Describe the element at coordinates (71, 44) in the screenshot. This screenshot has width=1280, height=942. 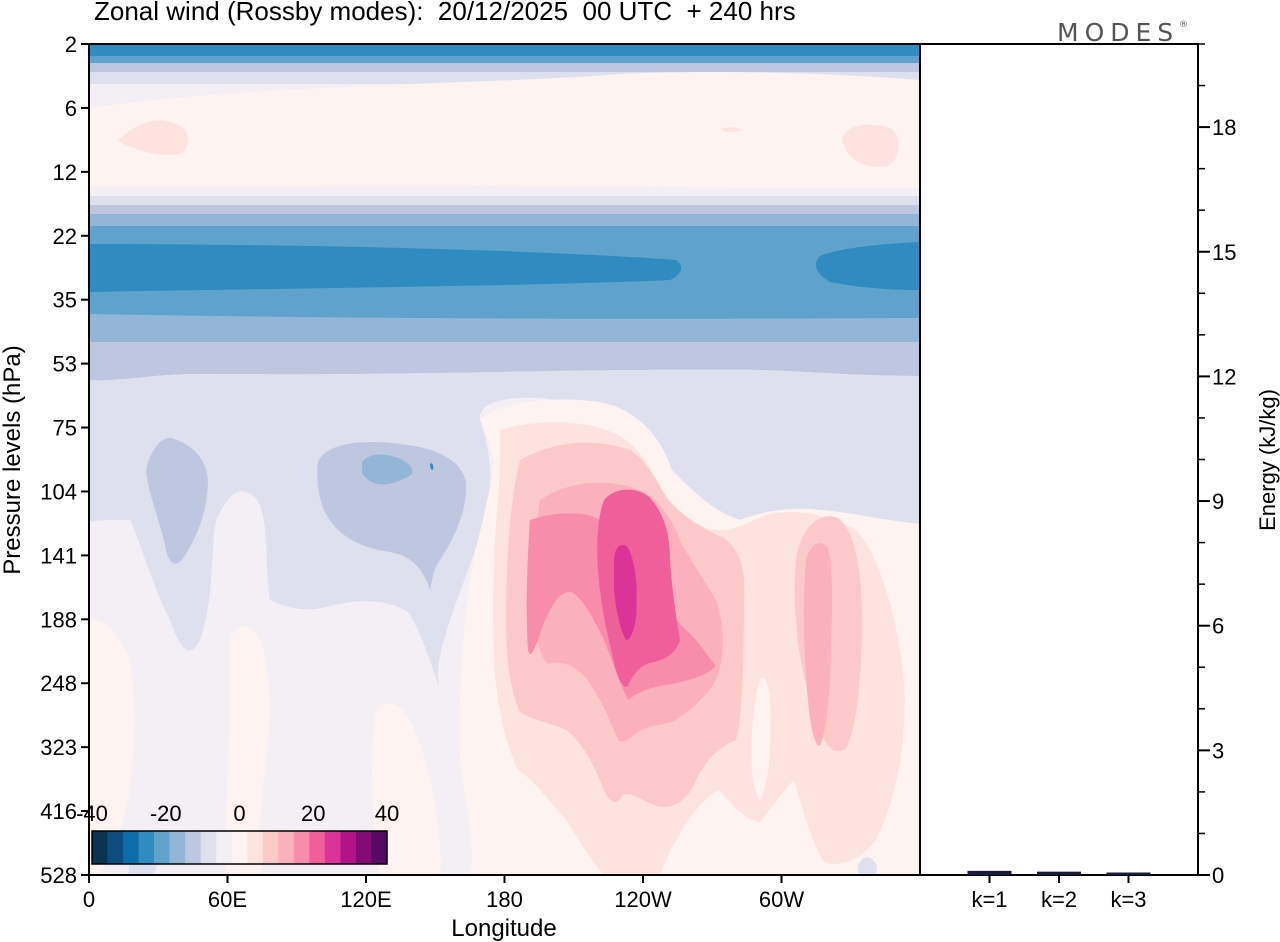
I see `y-tick-label: 2` at that location.